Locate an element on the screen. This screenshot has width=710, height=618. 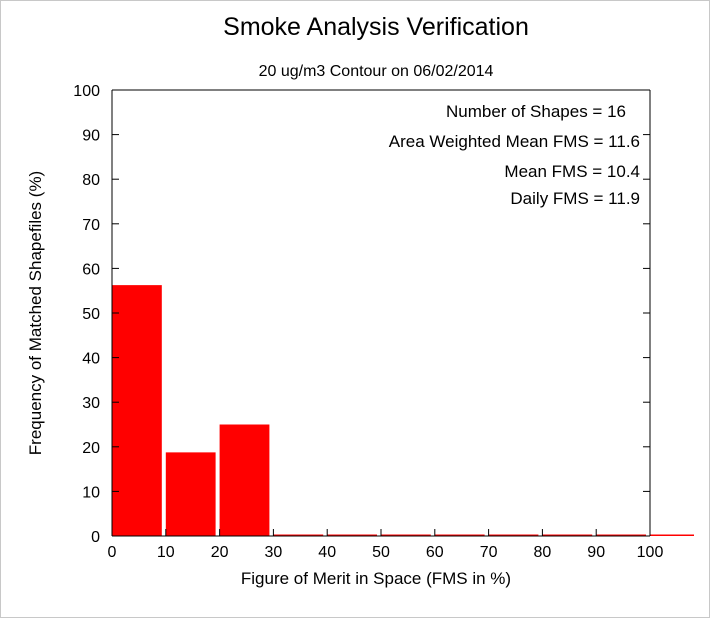
x-tick-label: 90 is located at coordinates (596, 552).